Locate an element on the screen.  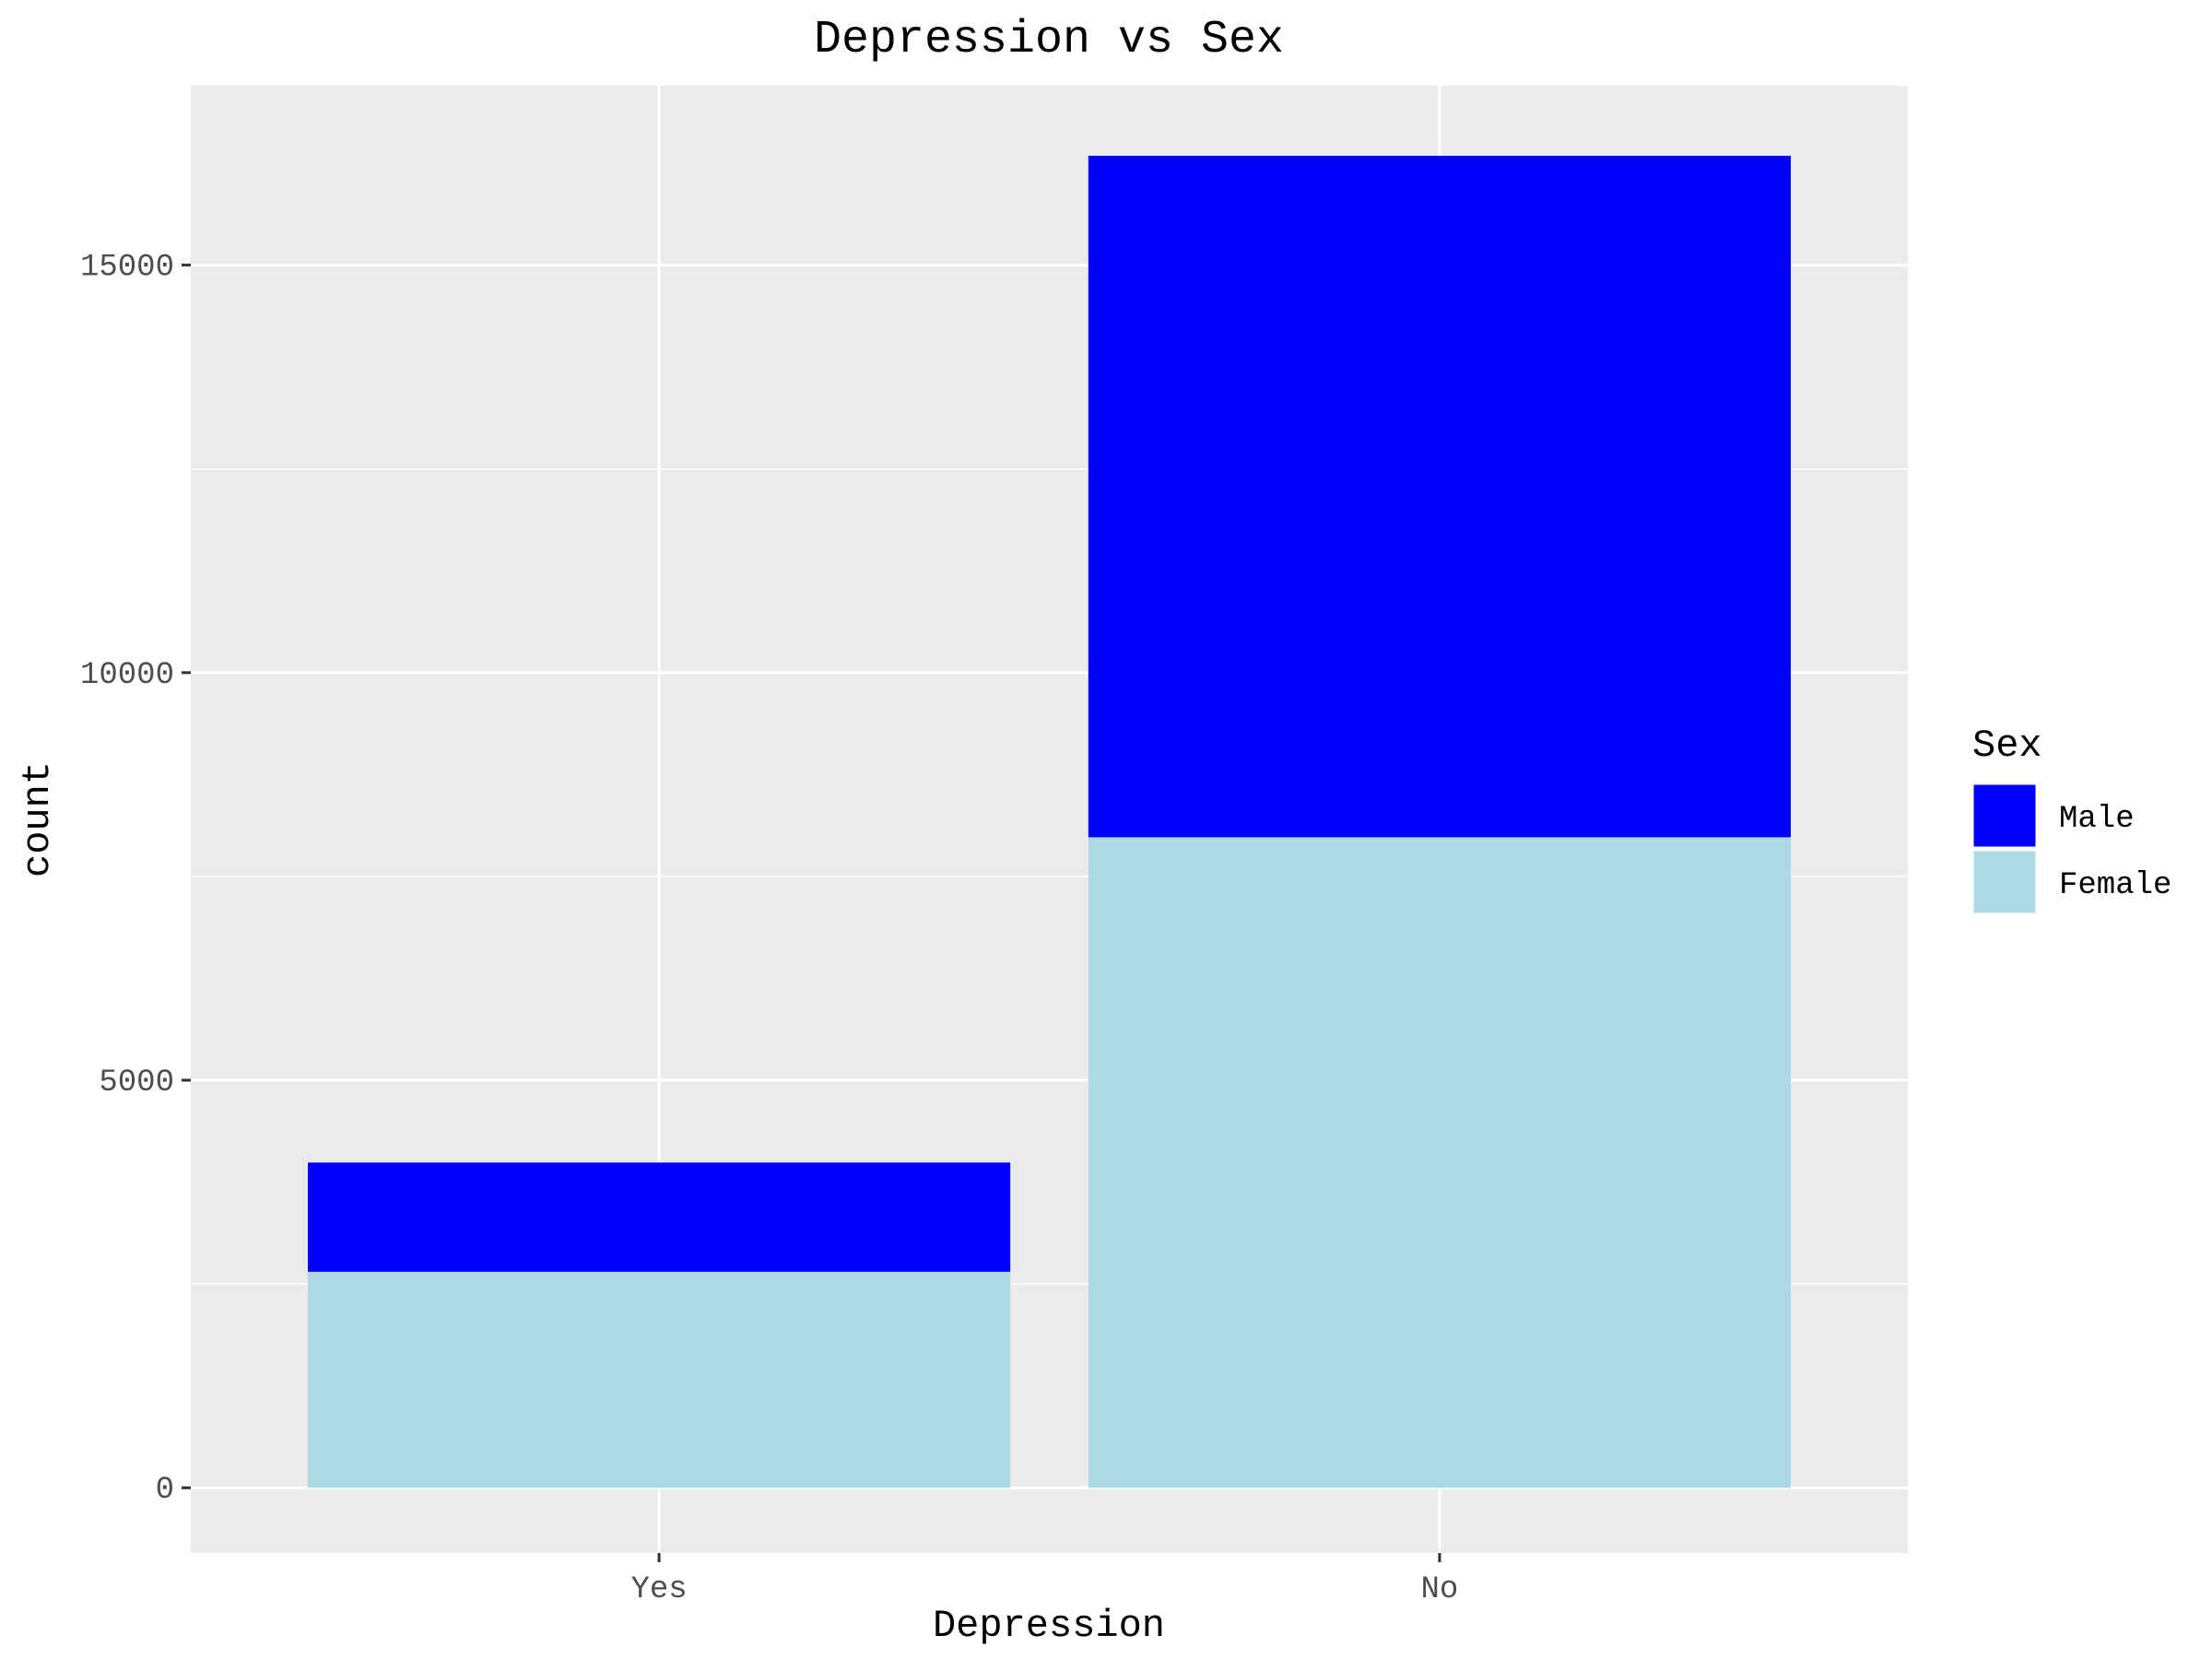
y-tick-label: 15000 is located at coordinates (127, 268).